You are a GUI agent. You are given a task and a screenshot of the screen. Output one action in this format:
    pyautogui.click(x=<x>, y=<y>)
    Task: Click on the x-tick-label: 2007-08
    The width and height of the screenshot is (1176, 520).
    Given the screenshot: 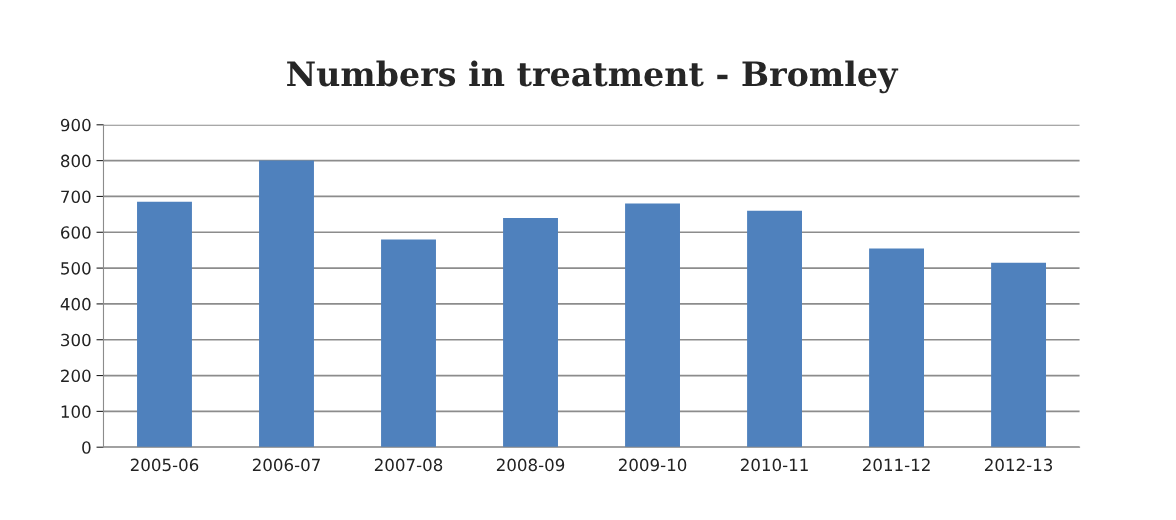 What is the action you would take?
    pyautogui.click(x=408, y=465)
    